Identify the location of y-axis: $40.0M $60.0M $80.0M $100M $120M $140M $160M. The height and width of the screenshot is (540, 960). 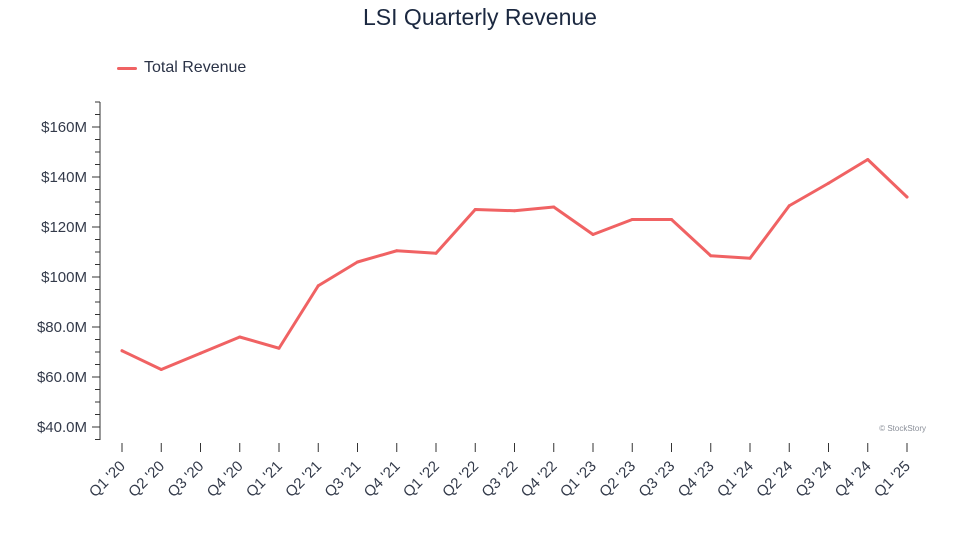
(69, 270).